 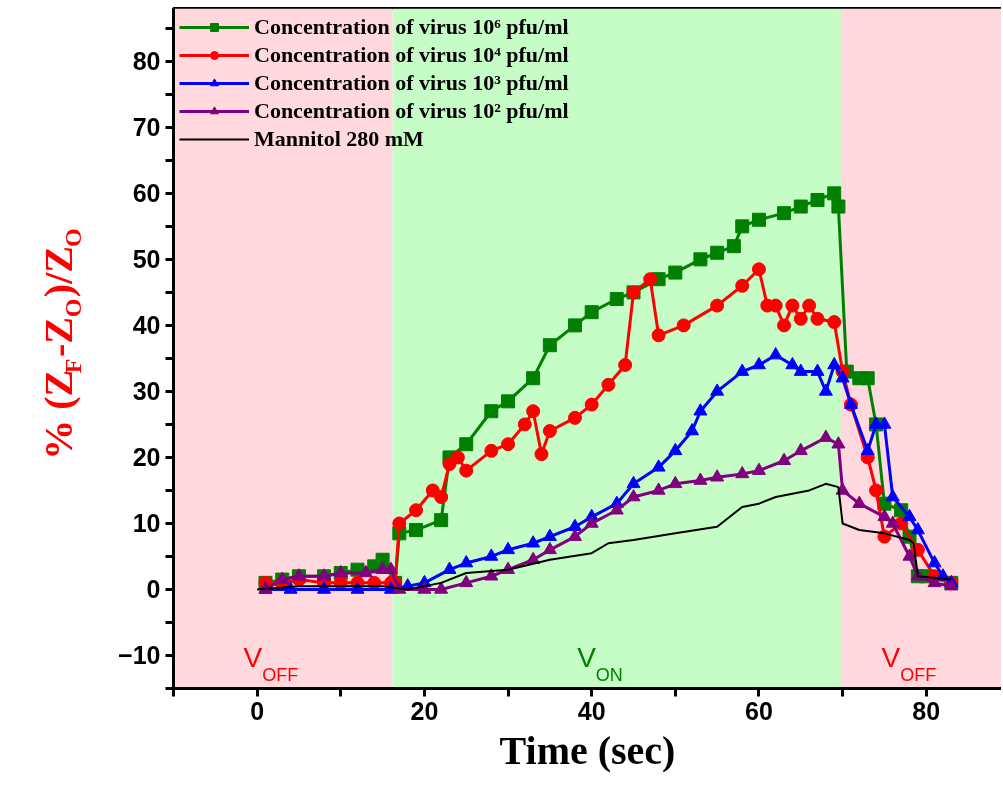 I want to click on legend-label: Concentration of virus 10⁶ pfu/ml, so click(x=411, y=27).